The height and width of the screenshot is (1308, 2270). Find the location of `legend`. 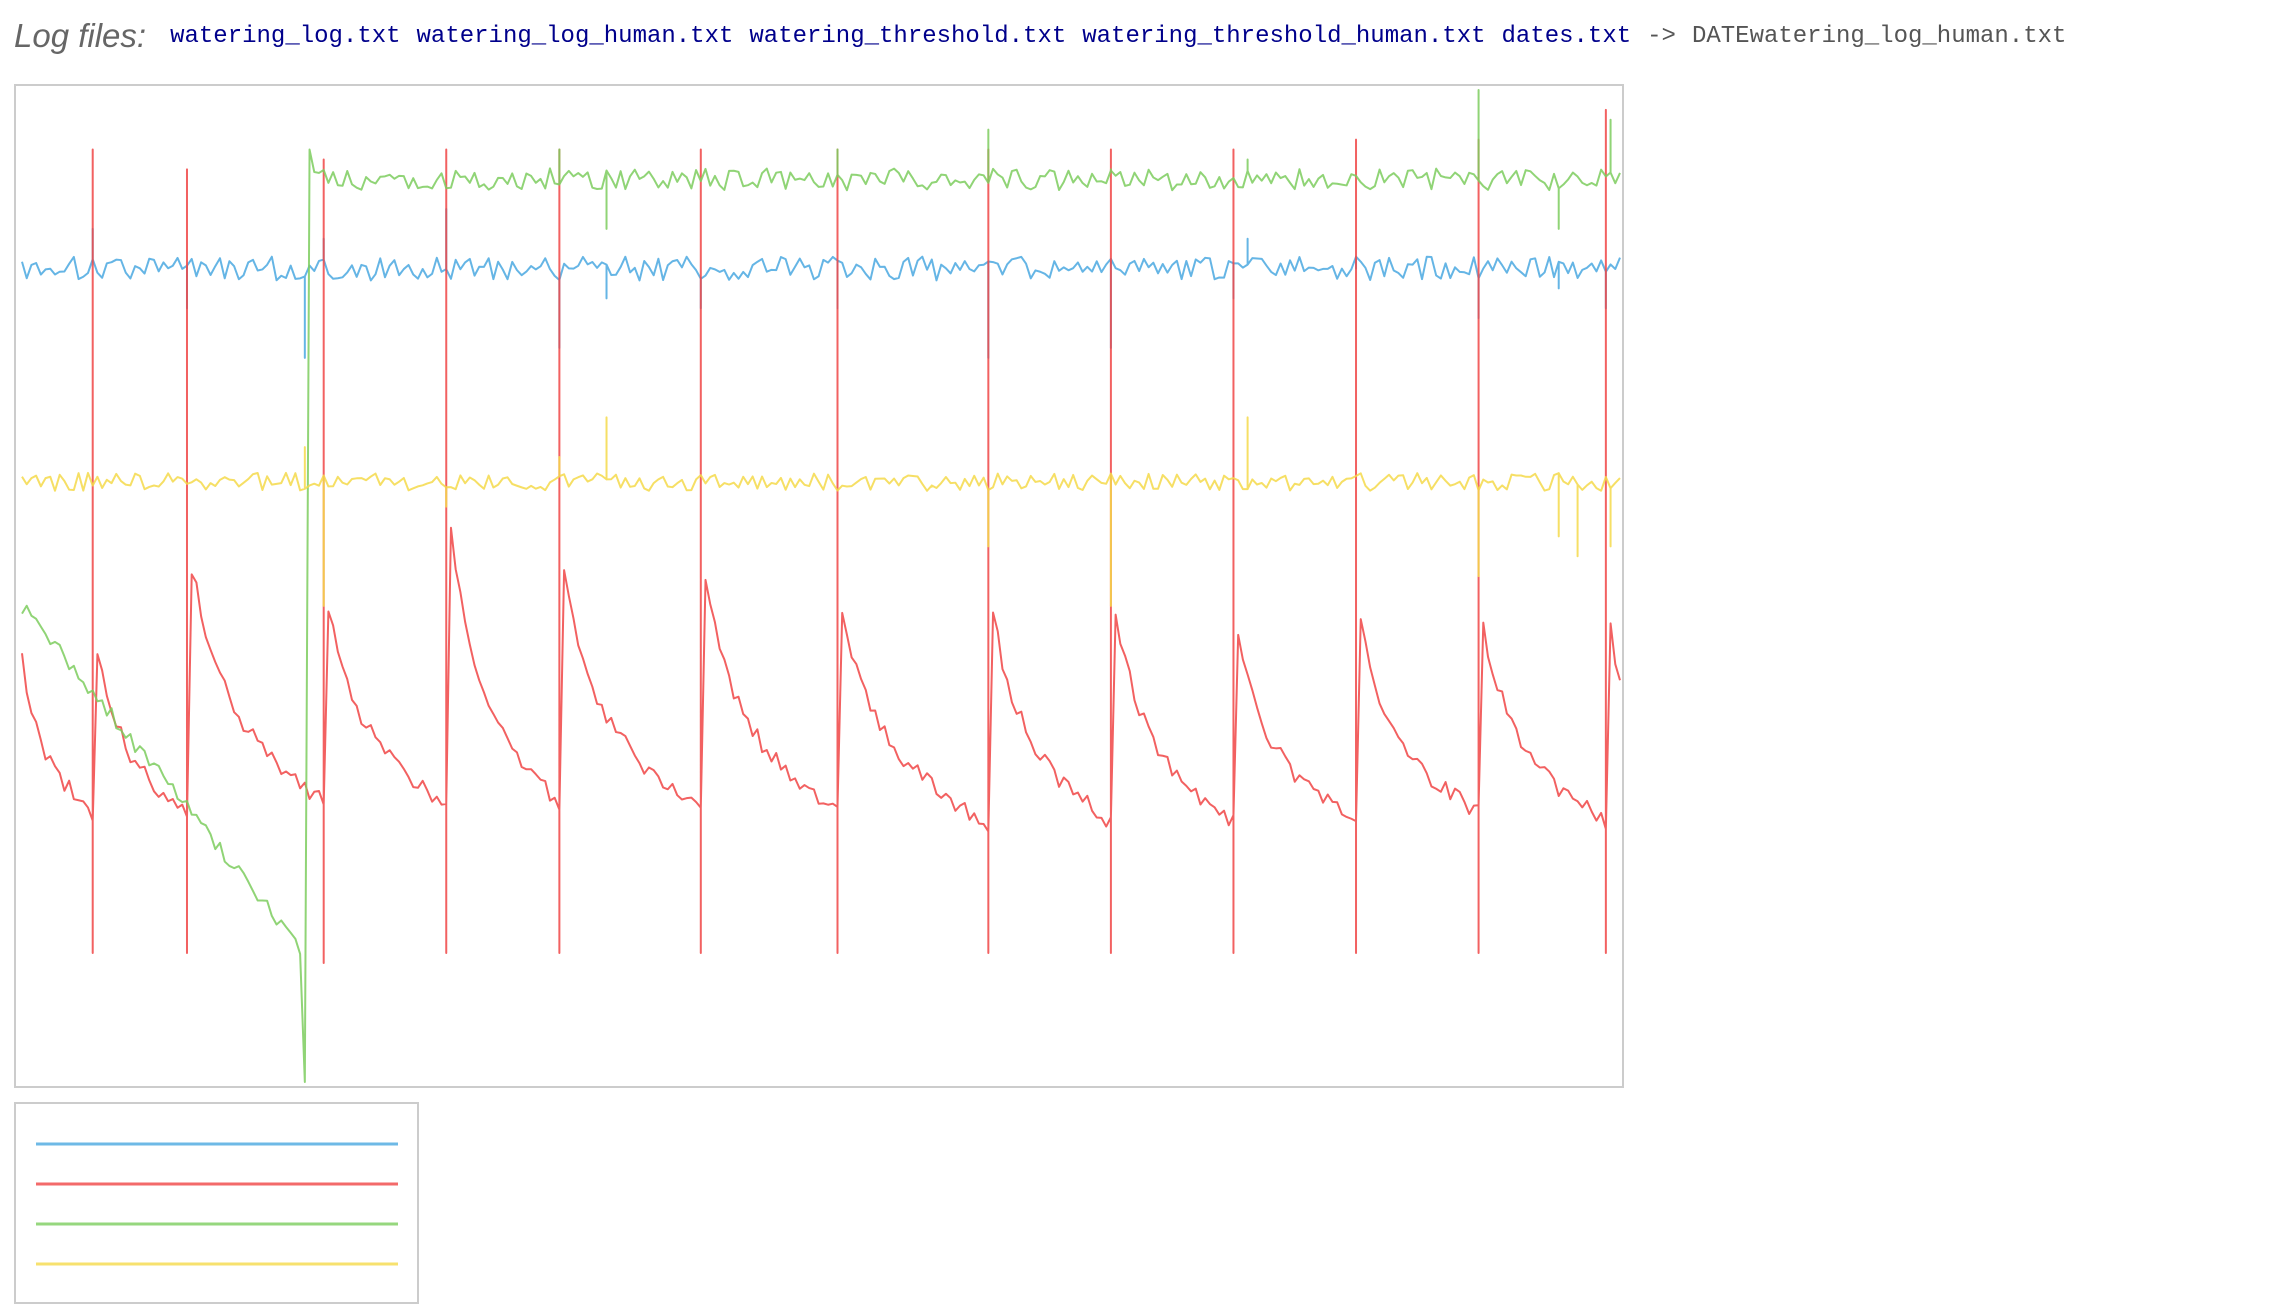

legend is located at coordinates (216, 1203).